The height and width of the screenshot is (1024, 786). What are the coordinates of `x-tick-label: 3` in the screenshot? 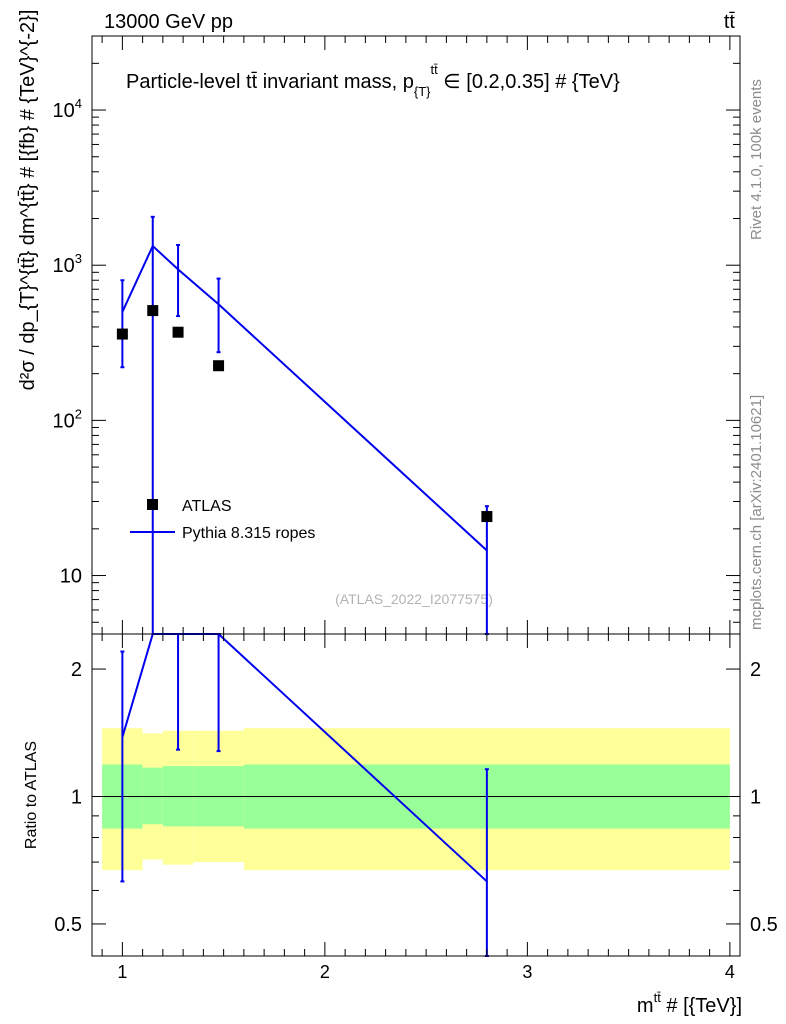 It's located at (527, 972).